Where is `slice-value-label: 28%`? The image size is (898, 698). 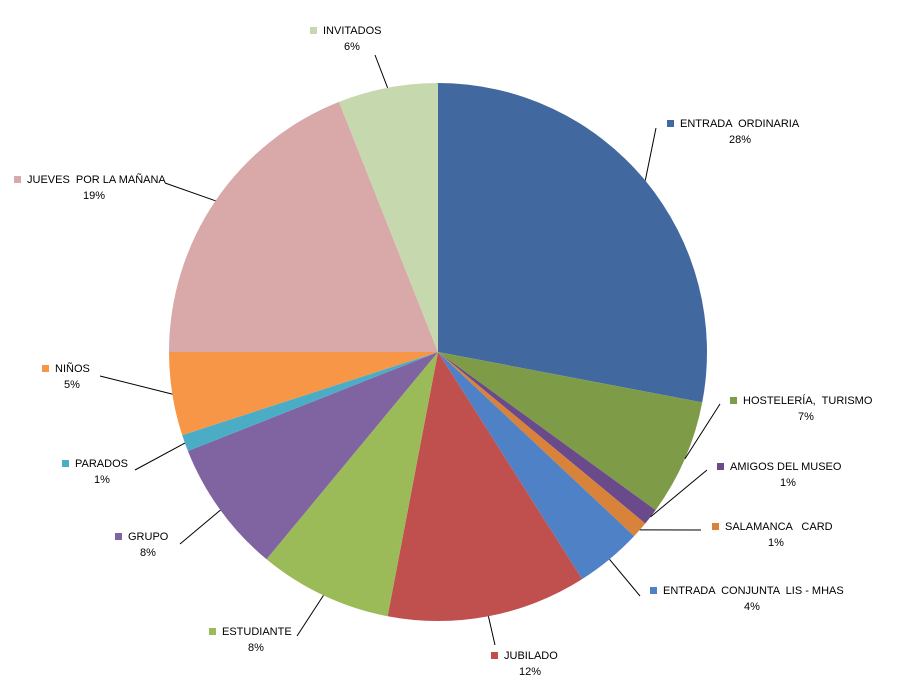 slice-value-label: 28% is located at coordinates (740, 140).